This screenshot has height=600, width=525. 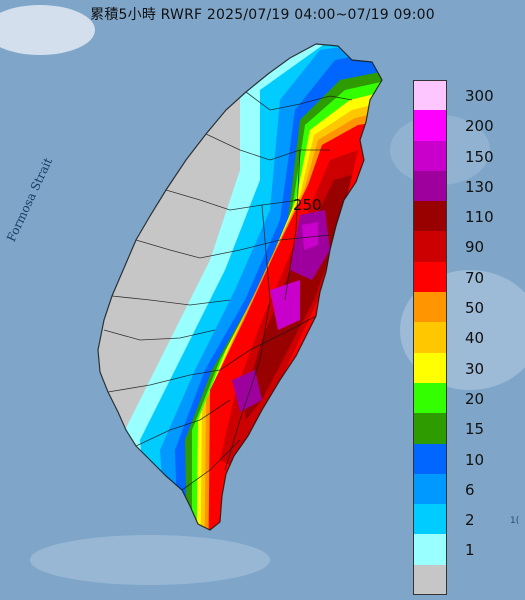 I want to click on legend-label: 1, so click(x=470, y=550).